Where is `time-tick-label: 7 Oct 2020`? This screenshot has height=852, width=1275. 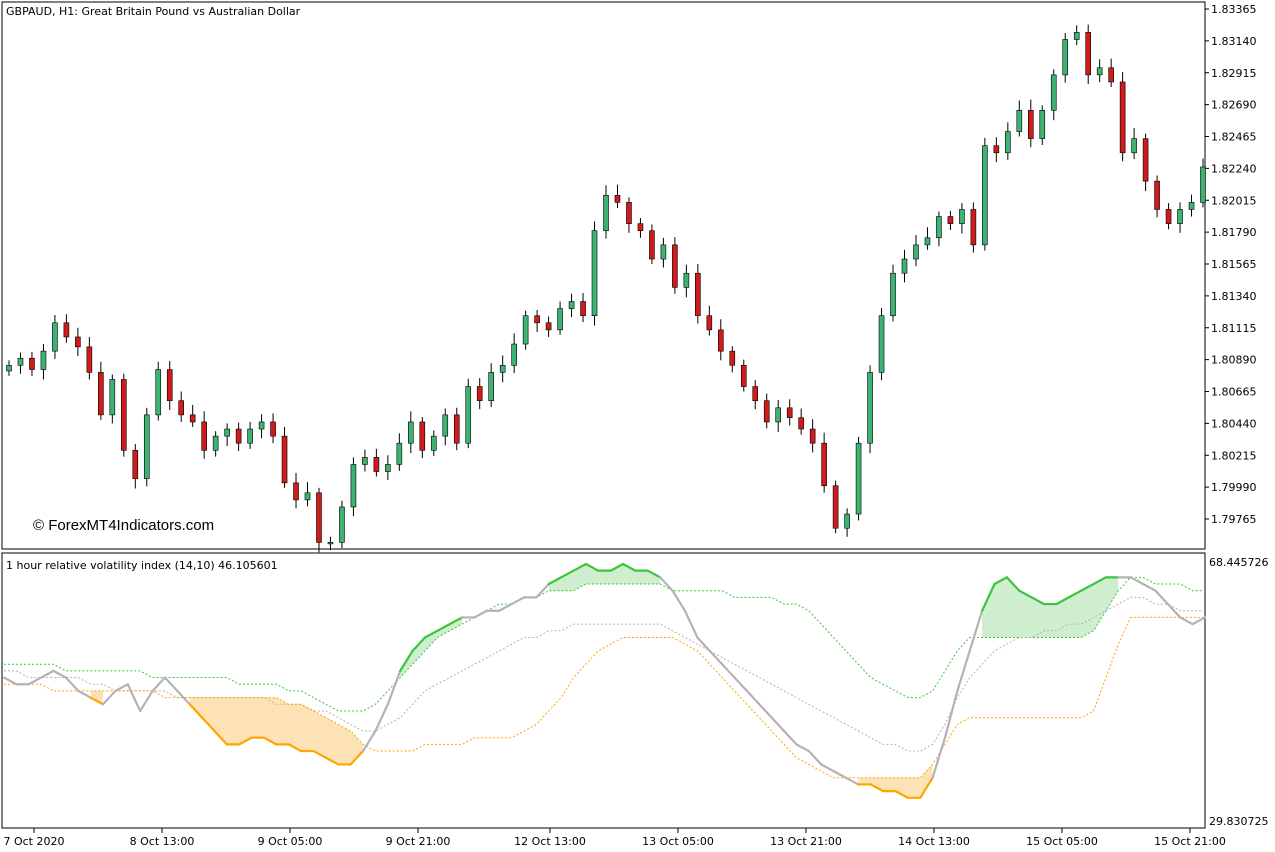 time-tick-label: 7 Oct 2020 is located at coordinates (33, 841).